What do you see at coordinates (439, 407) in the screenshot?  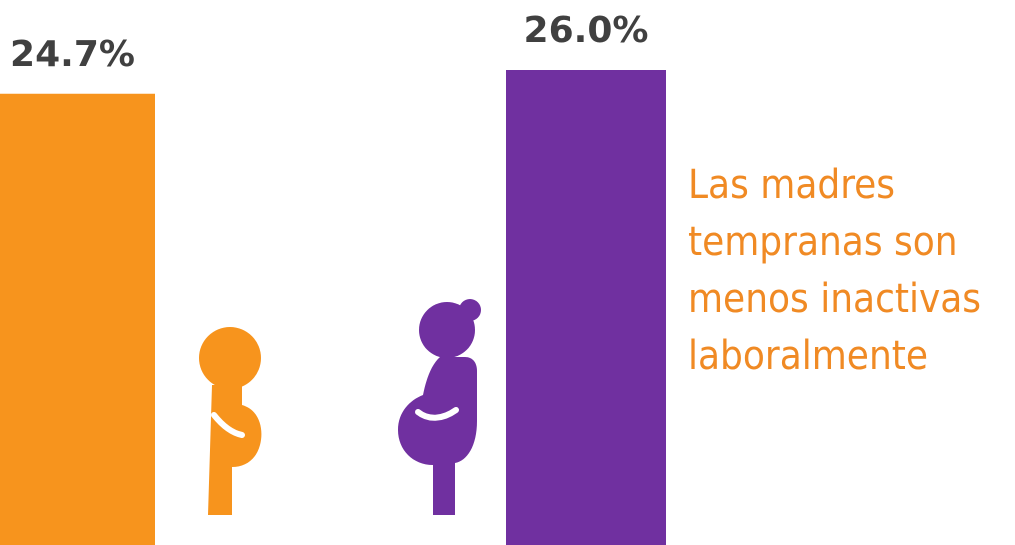 I see `icon-adult-mother` at bounding box center [439, 407].